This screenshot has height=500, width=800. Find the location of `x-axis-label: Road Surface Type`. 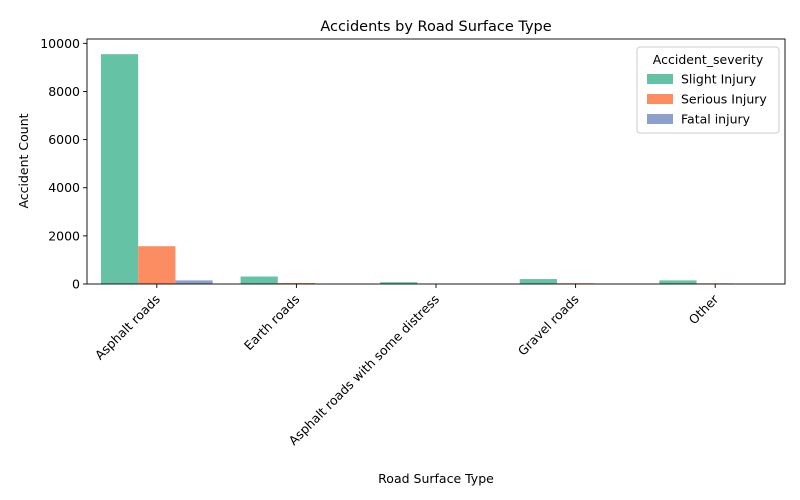

x-axis-label: Road Surface Type is located at coordinates (436, 478).